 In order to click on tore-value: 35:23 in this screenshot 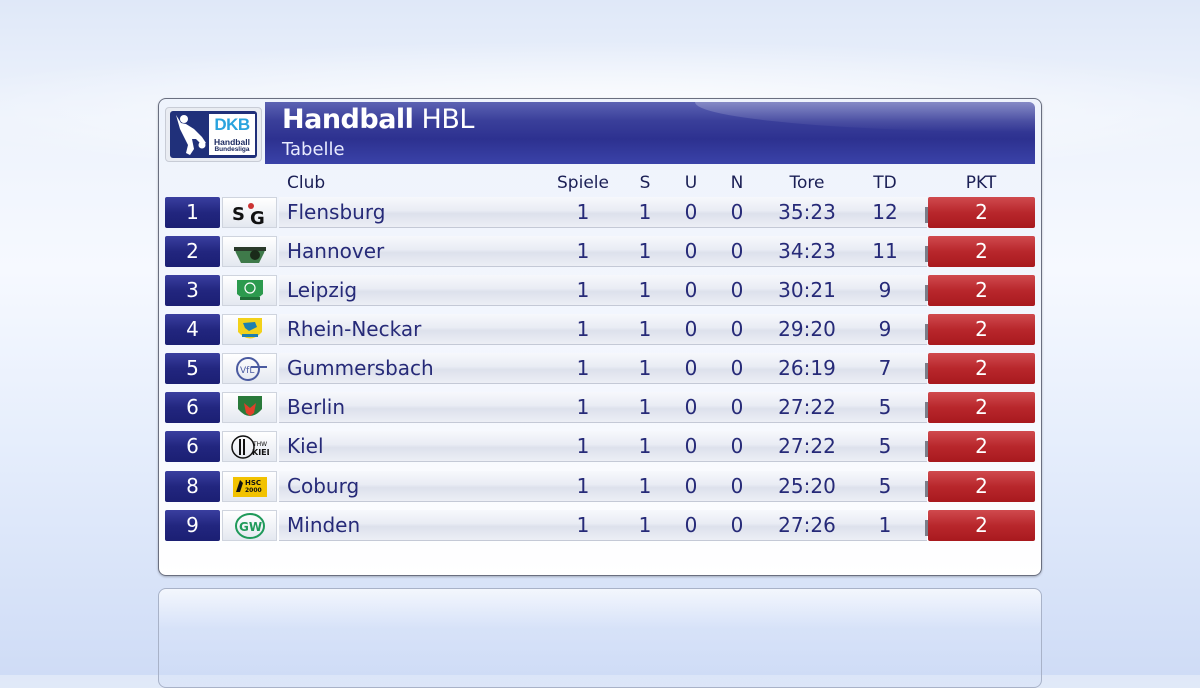, I will do `click(807, 212)`.